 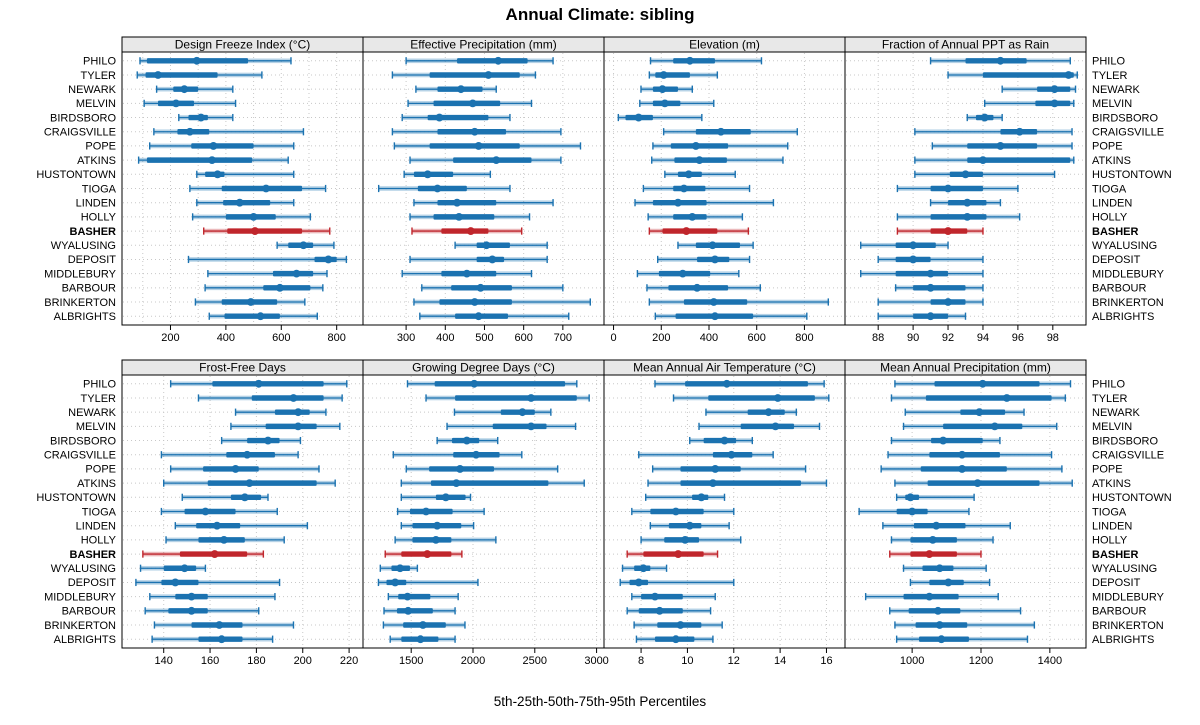 I want to click on x-axis-tick-label: 220, so click(x=349, y=661).